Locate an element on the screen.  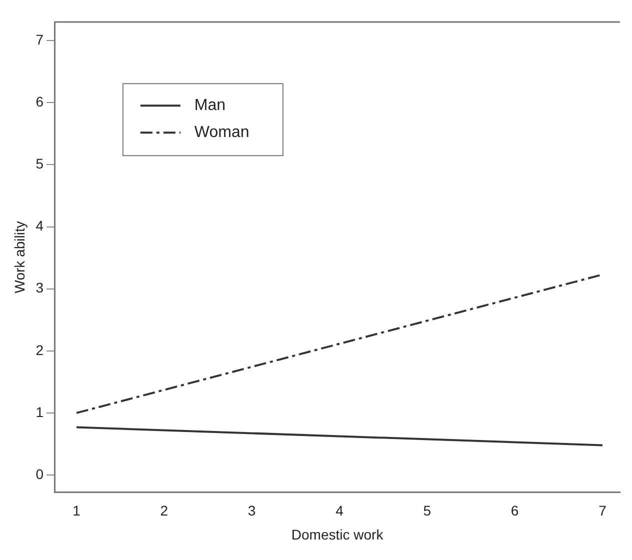
x-tick-label: 6 is located at coordinates (514, 510).